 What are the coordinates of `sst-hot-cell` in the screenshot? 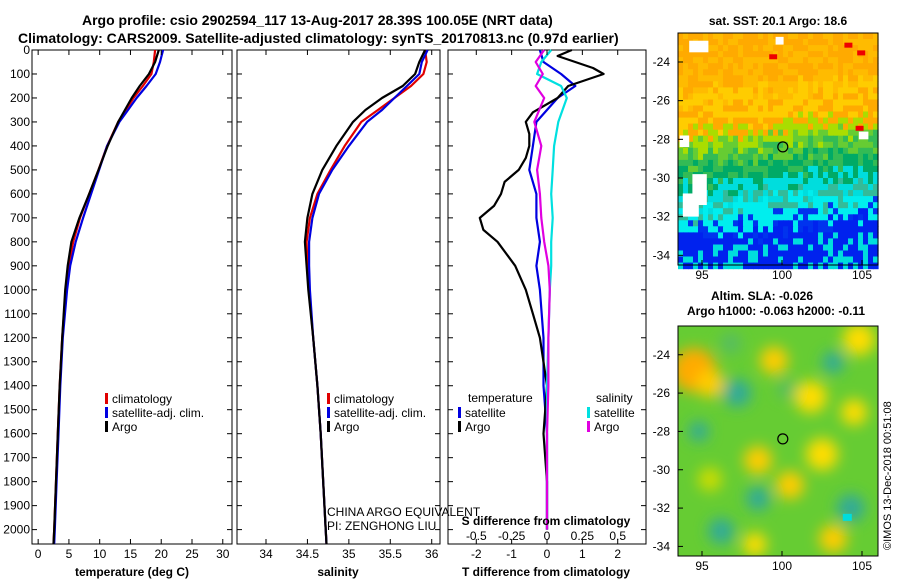 It's located at (859, 128).